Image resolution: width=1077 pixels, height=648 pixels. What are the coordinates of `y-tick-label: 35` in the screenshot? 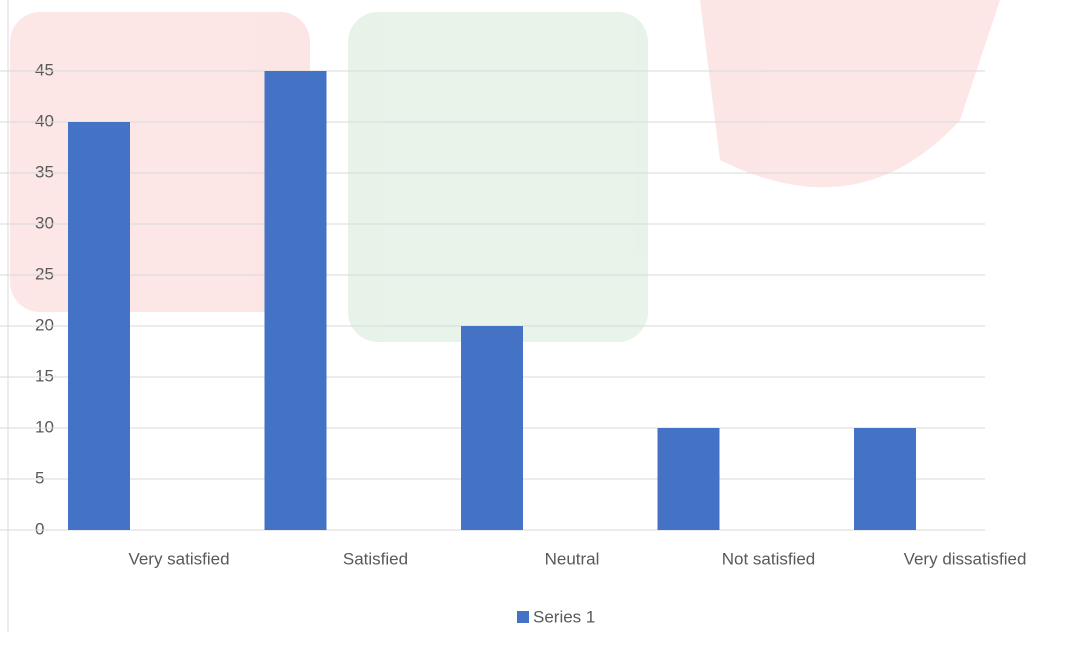 It's located at (44, 171).